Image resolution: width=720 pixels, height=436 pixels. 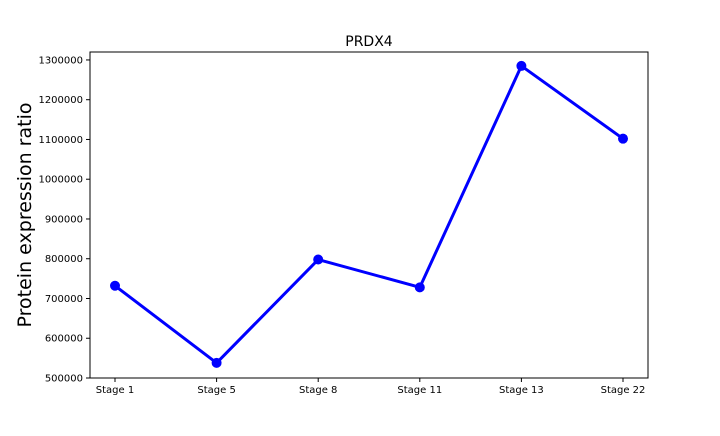 What do you see at coordinates (60, 100) in the screenshot?
I see `y-tick-label: 1200000` at bounding box center [60, 100].